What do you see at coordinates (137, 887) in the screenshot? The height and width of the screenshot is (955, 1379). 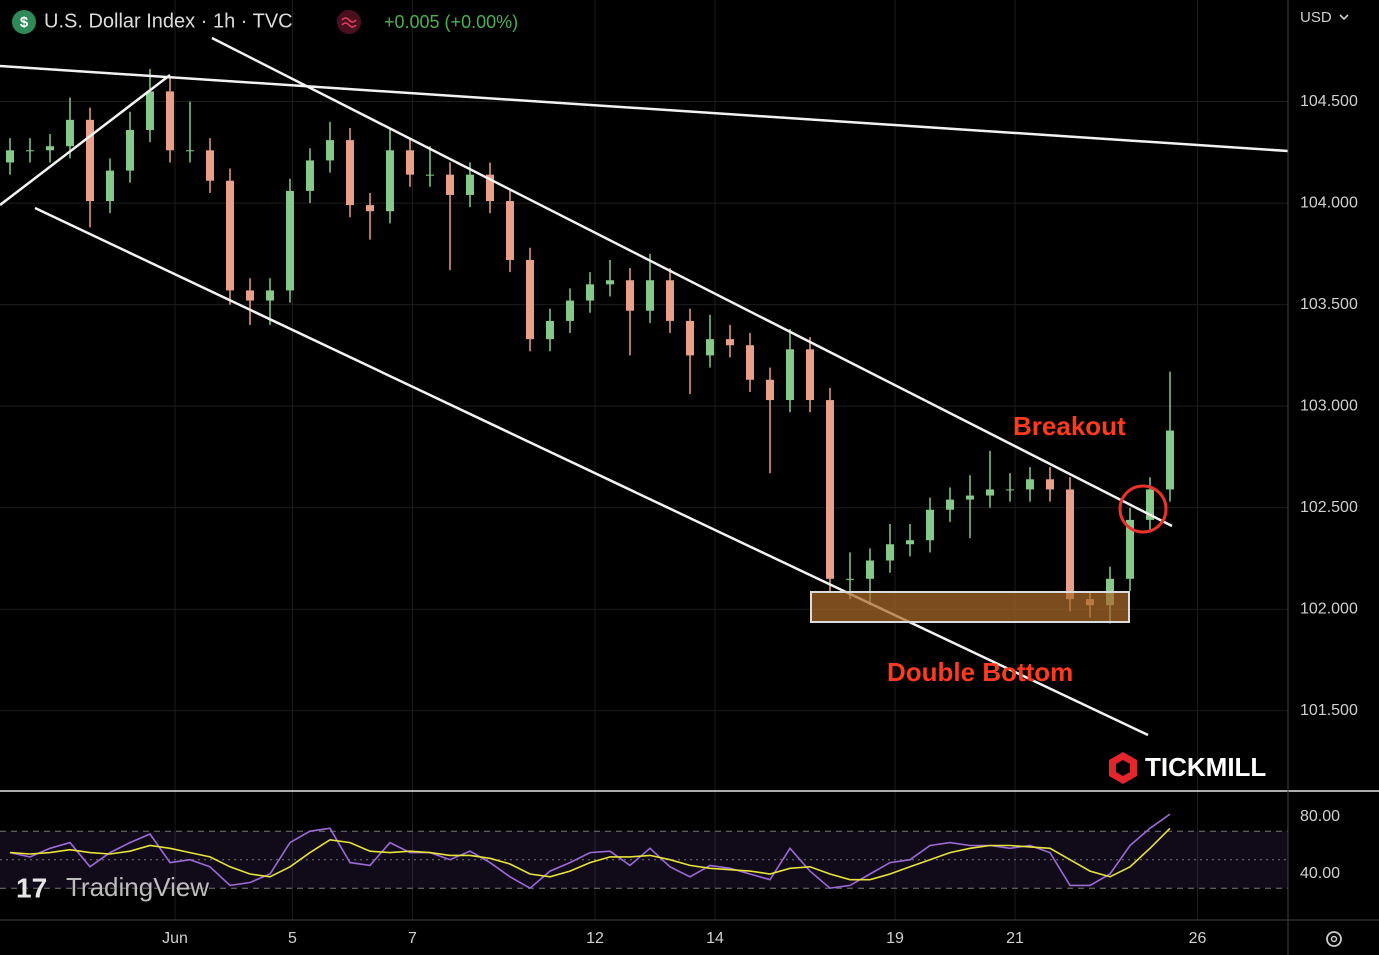 I see `platform-watermark: TradingView` at bounding box center [137, 887].